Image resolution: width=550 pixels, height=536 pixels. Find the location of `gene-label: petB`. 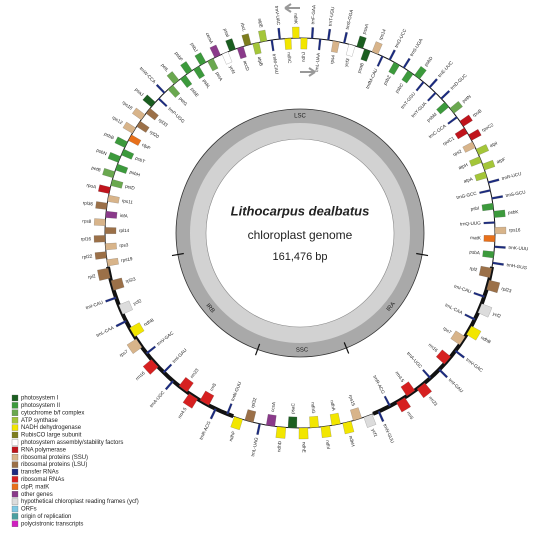

gene-label: petB is located at coordinates (96, 169).